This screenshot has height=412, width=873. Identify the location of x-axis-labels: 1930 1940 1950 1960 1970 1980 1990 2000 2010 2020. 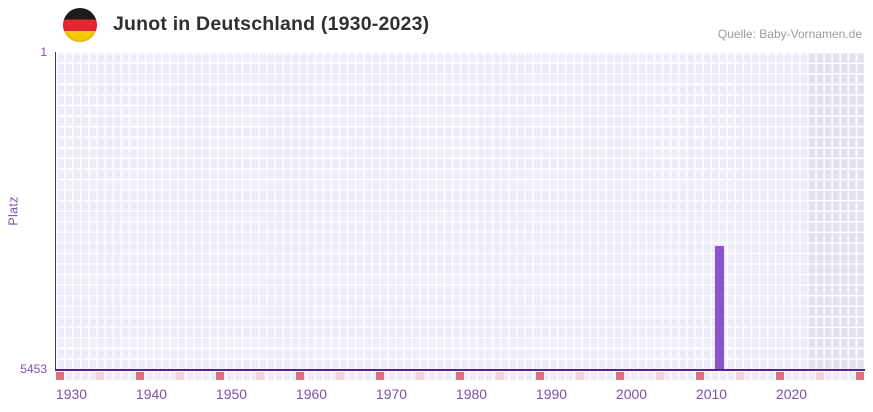
(436, 395).